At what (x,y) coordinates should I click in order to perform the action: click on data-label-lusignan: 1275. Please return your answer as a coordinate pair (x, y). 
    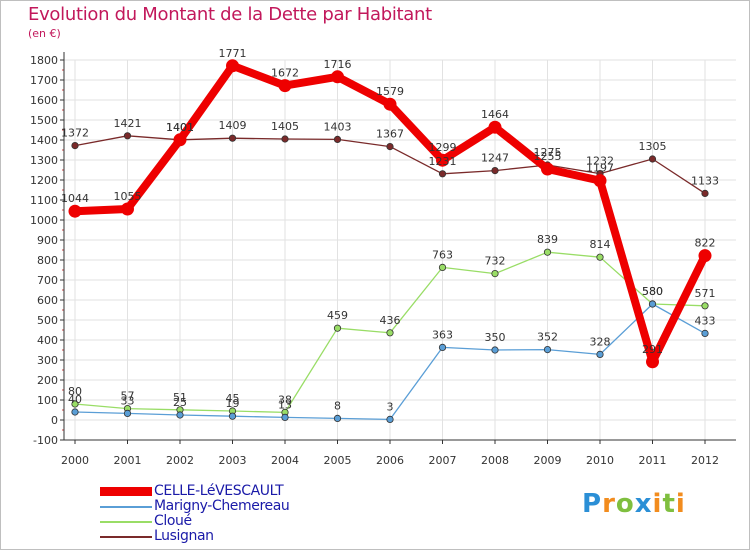
    Looking at the image, I should click on (548, 152).